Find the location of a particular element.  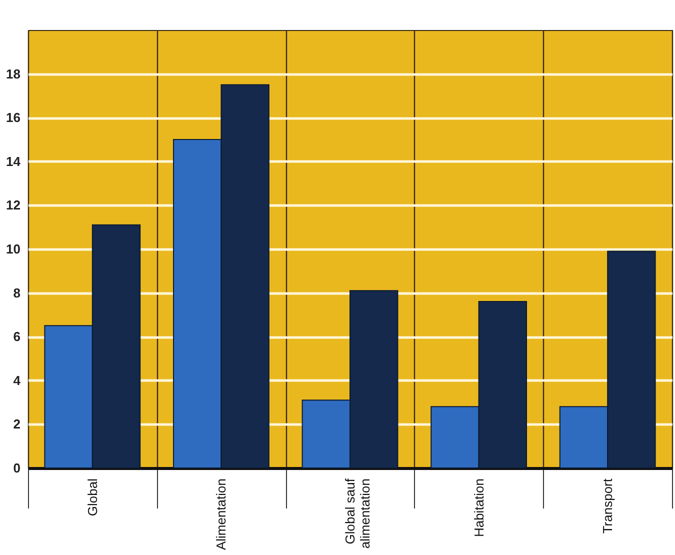

y-tick-label: 4 is located at coordinates (17, 380).